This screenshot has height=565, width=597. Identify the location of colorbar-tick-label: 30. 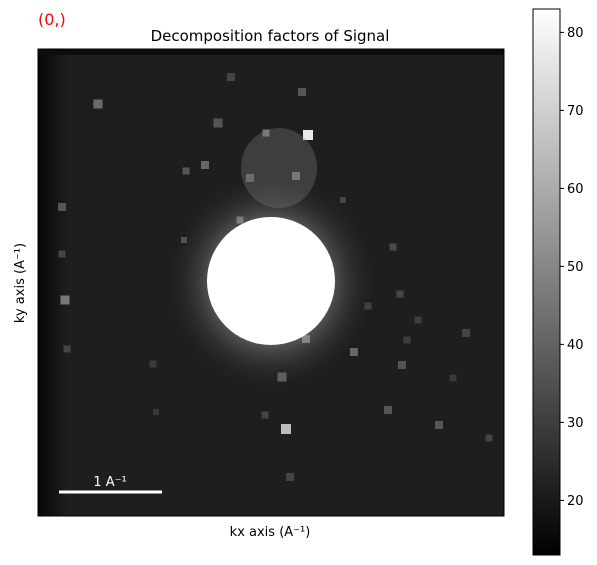
(575, 423).